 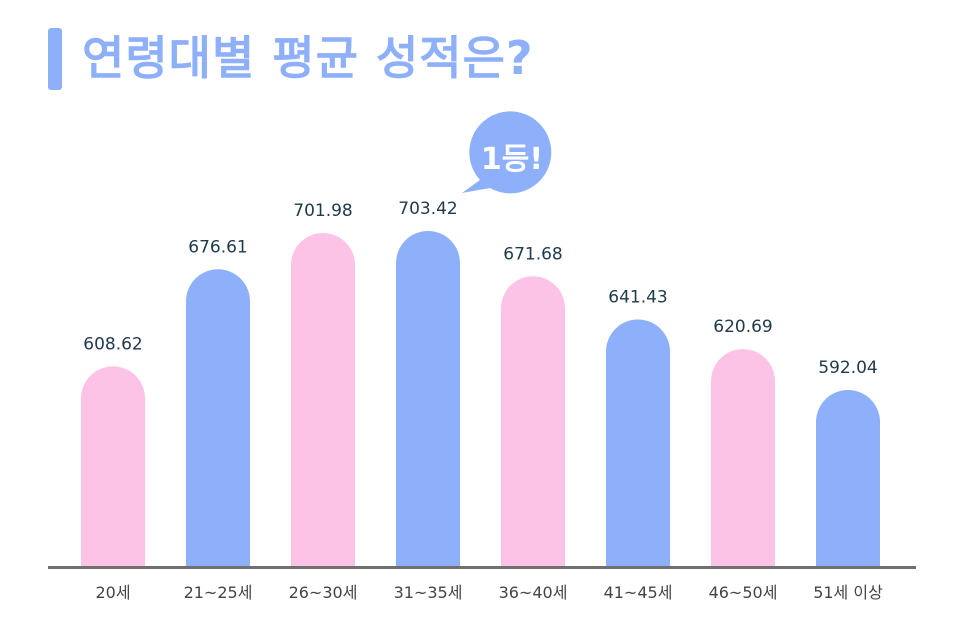 I want to click on callout-label: 1등!, so click(x=512, y=159).